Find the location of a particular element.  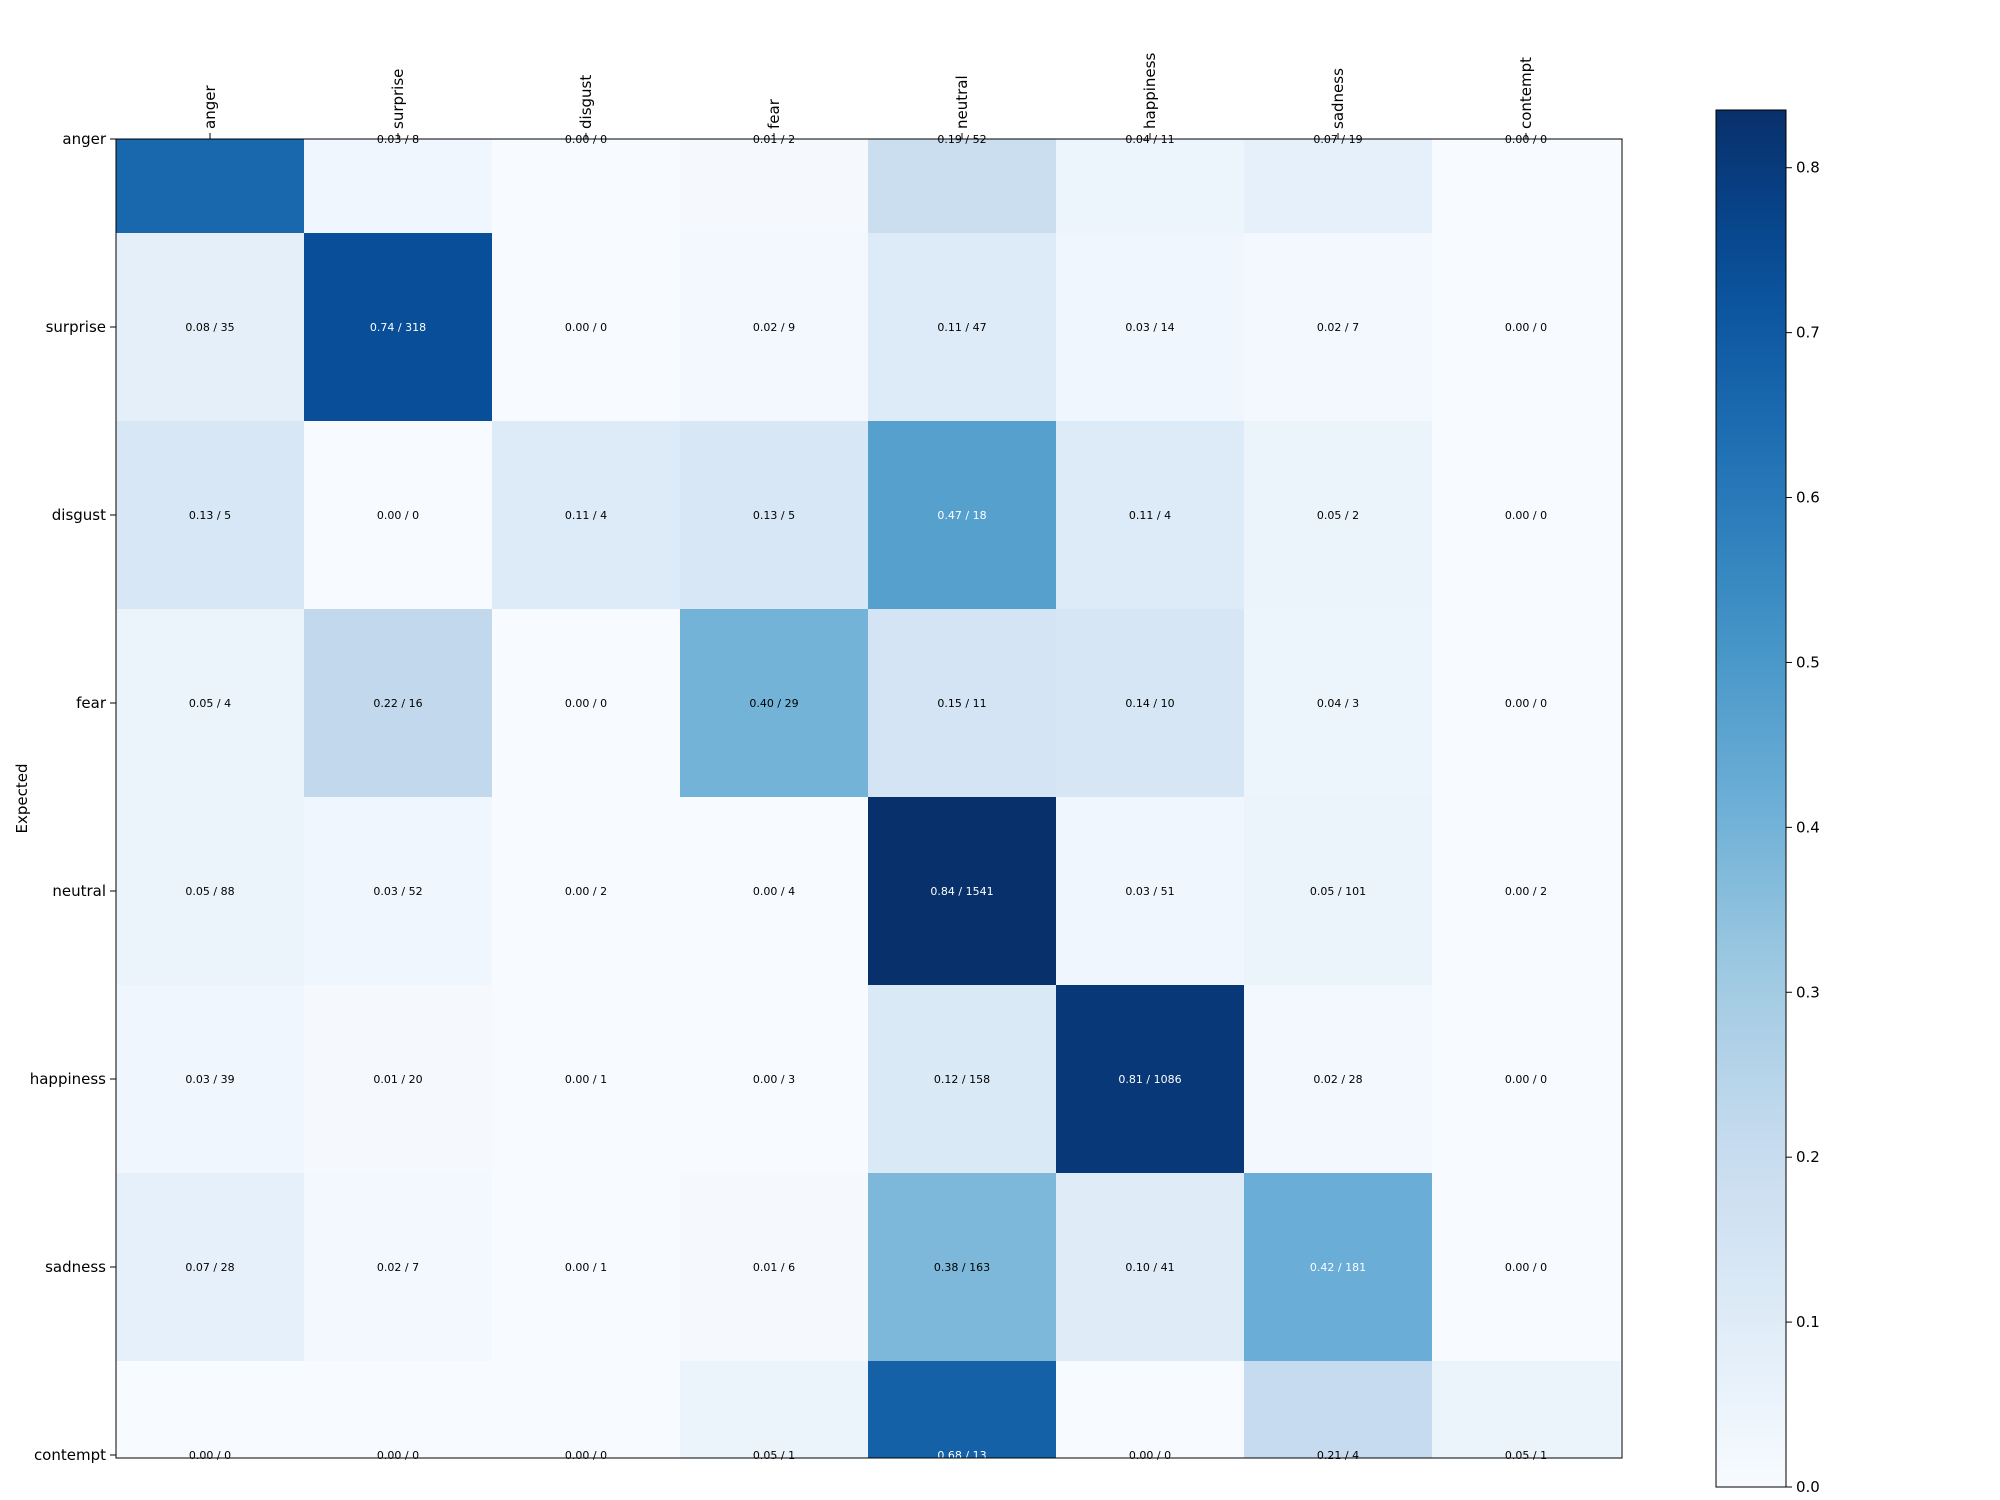

cell-value-label: 0.21 / 4 is located at coordinates (1338, 1455).